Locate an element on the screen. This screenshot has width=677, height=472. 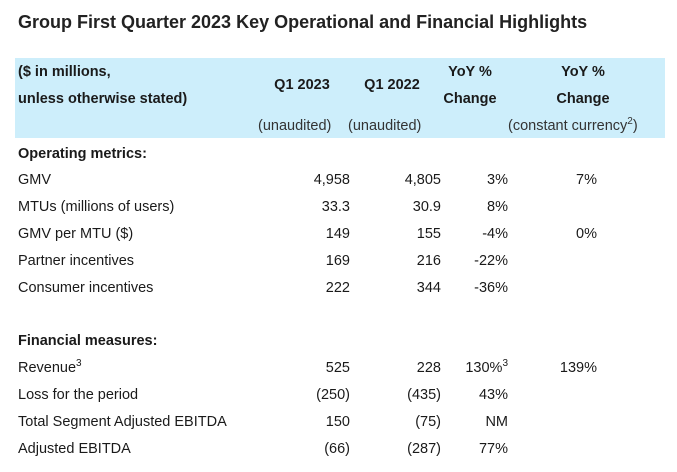
cell-yoy: 130%3 is located at coordinates (486, 367).